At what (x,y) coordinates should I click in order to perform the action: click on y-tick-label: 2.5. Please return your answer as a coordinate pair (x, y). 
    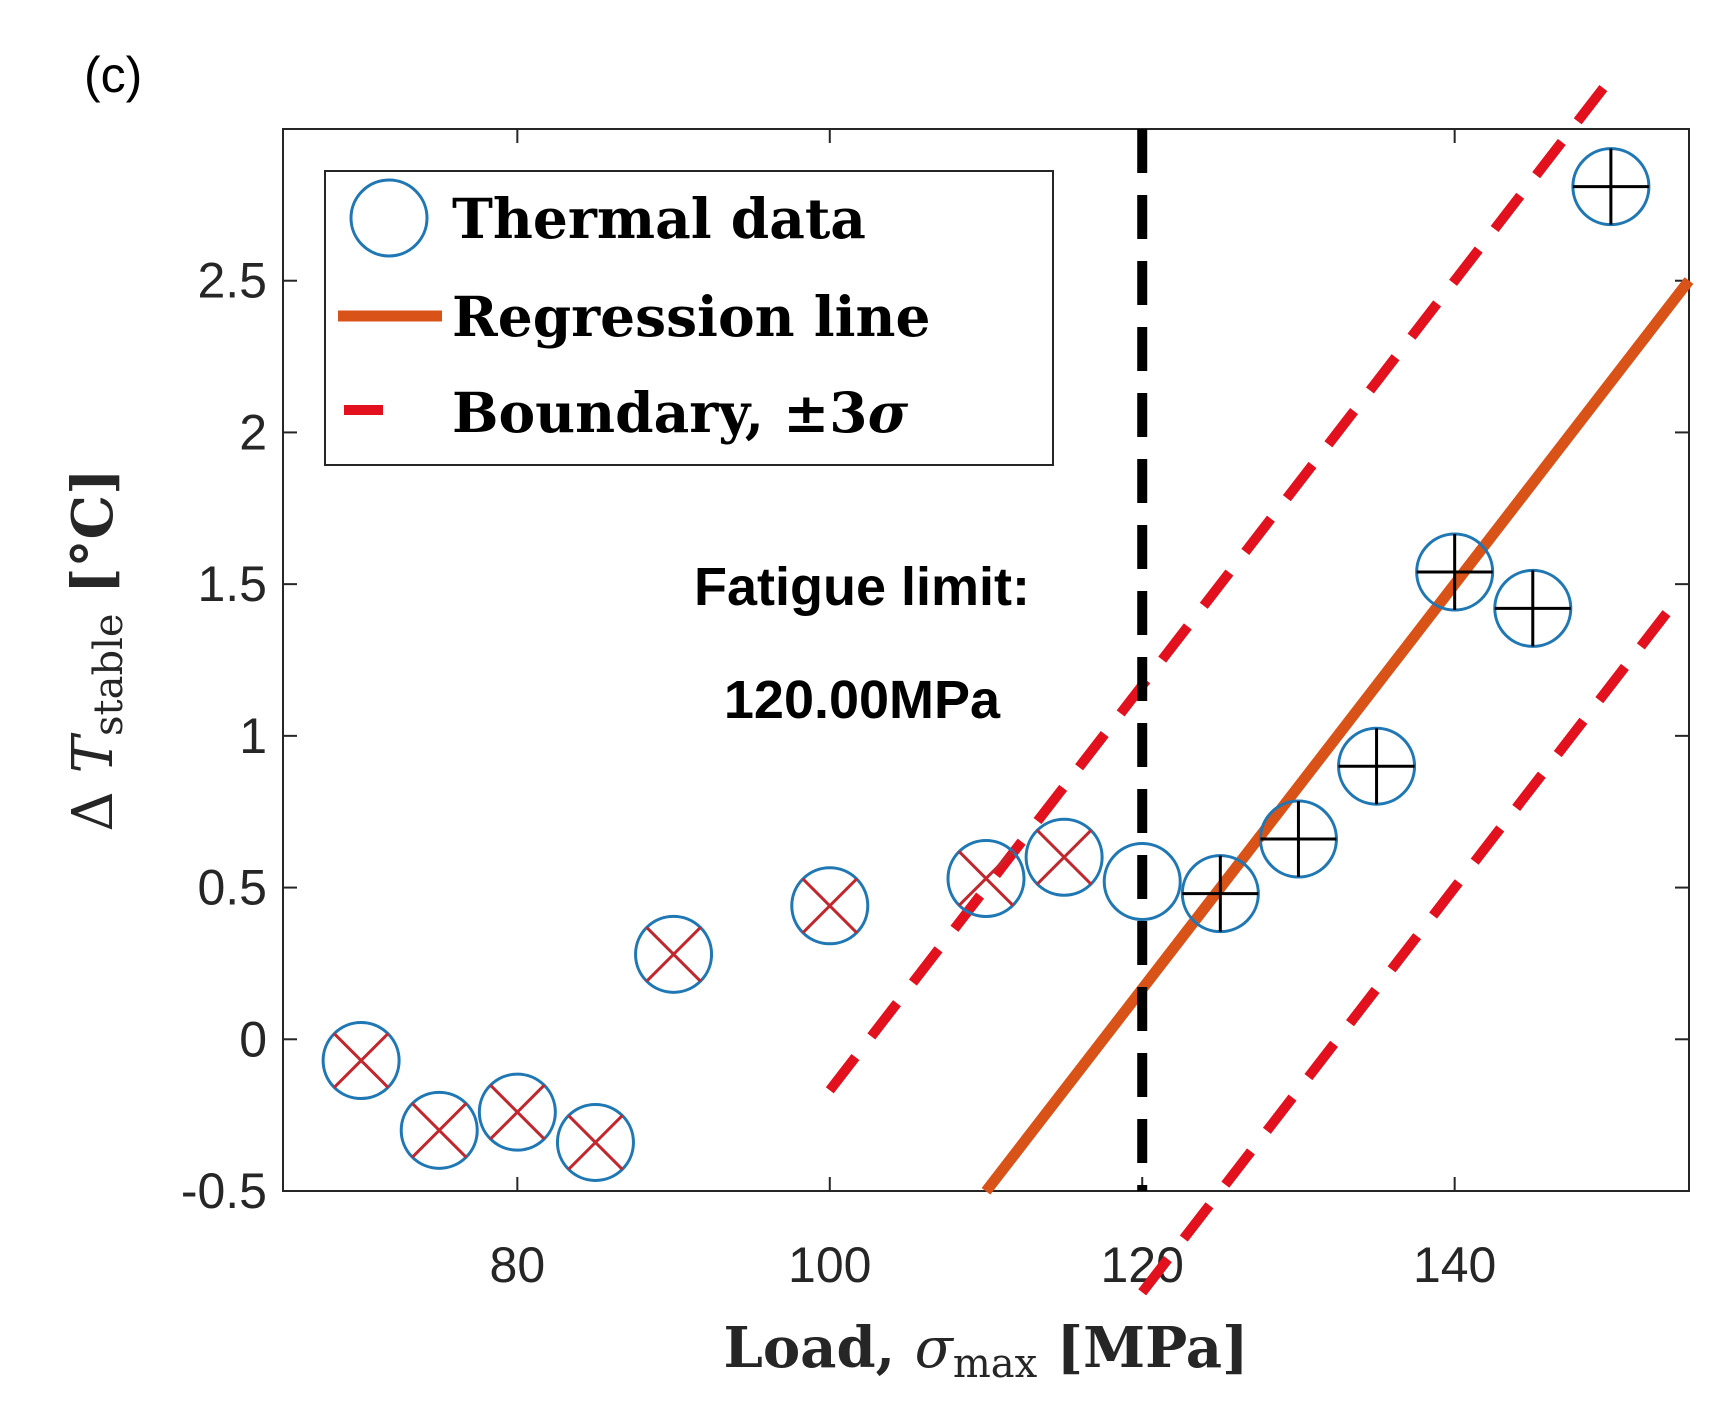
    Looking at the image, I should click on (232, 281).